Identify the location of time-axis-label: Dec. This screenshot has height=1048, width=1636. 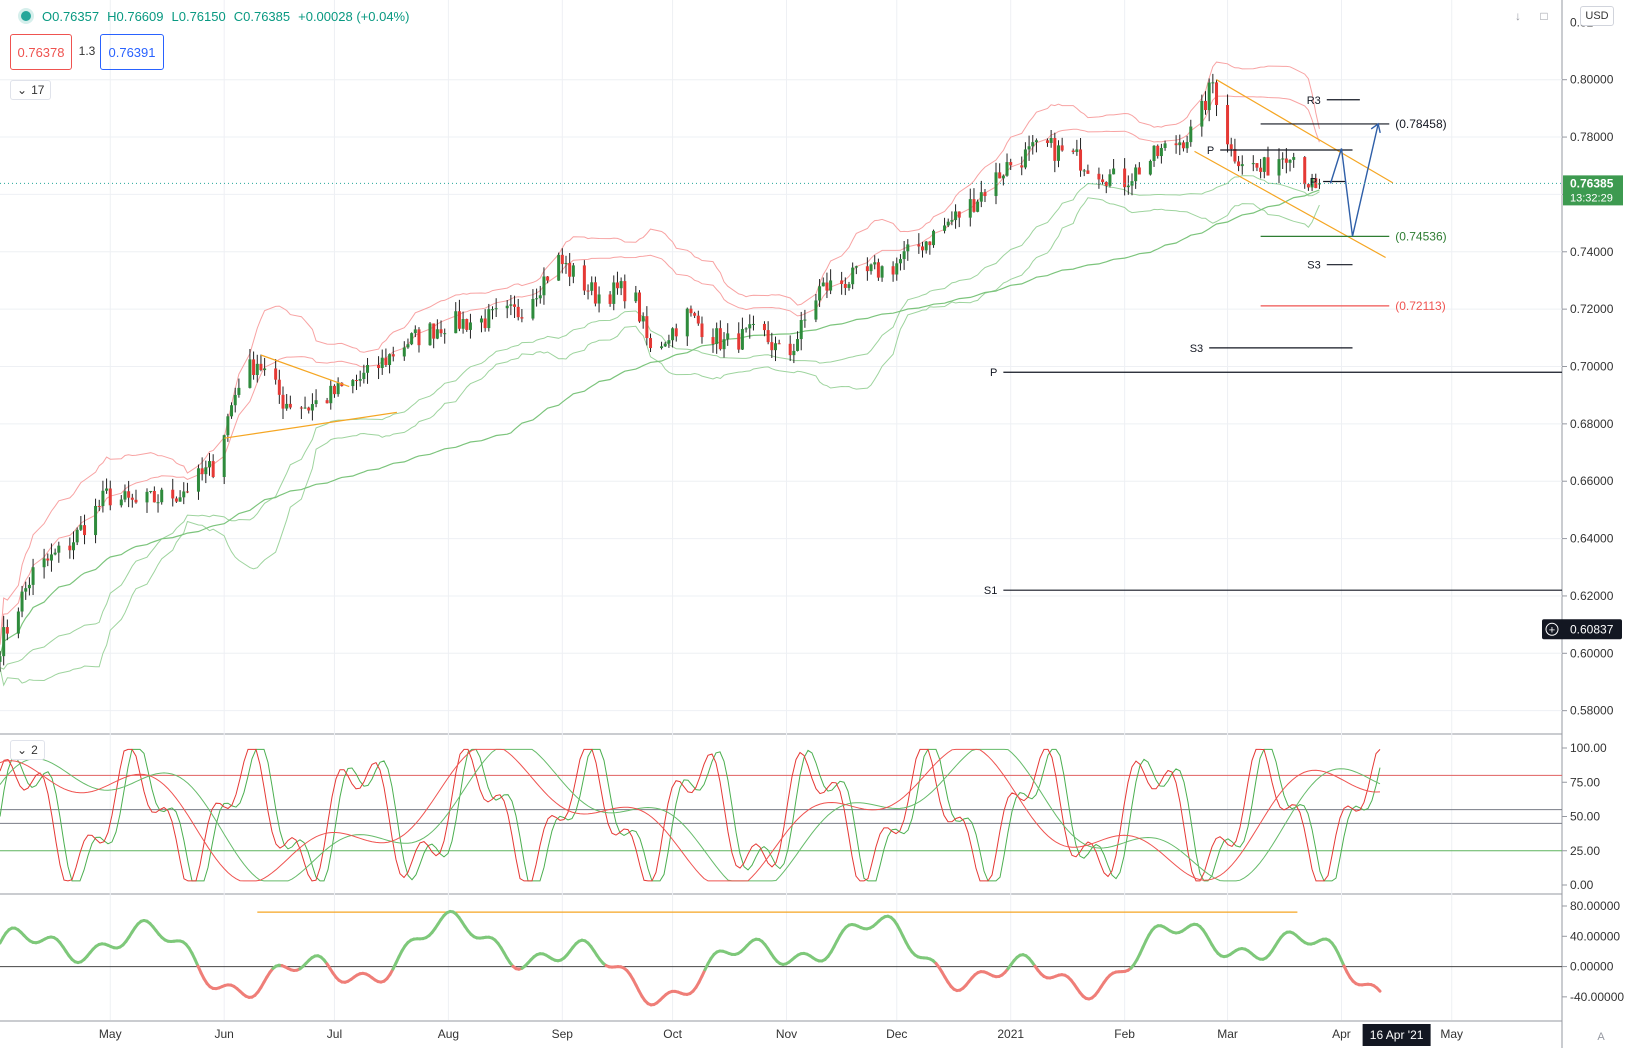
(896, 1034).